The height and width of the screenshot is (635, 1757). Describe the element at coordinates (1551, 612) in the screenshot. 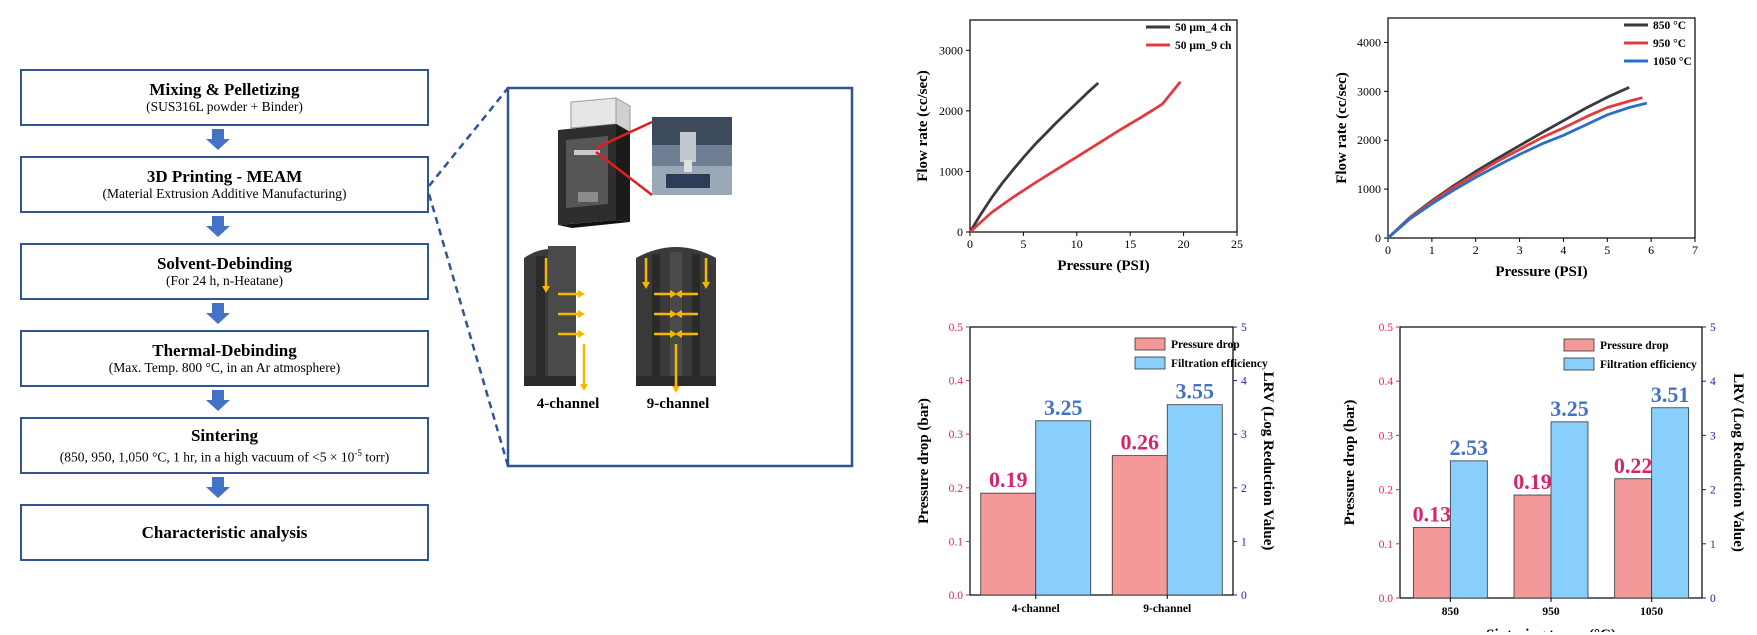

I see `x-tick-label: 950` at that location.